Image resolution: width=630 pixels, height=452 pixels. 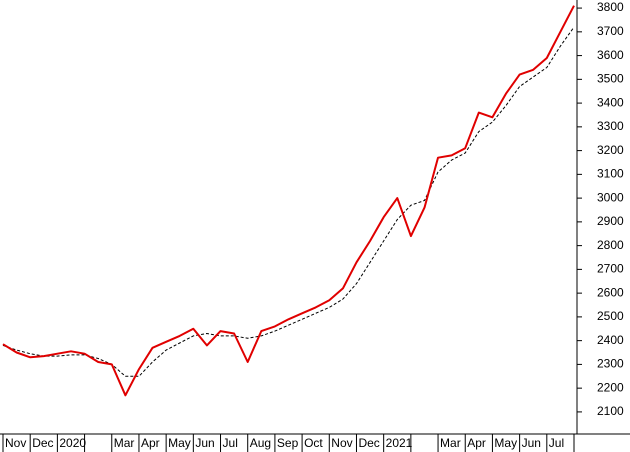 I want to click on y-tick-label: 3600, so click(x=610, y=55).